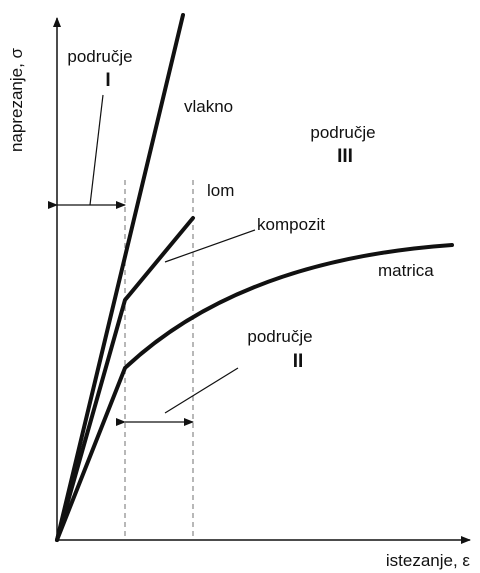  I want to click on matrix-label: matrica, so click(406, 270).